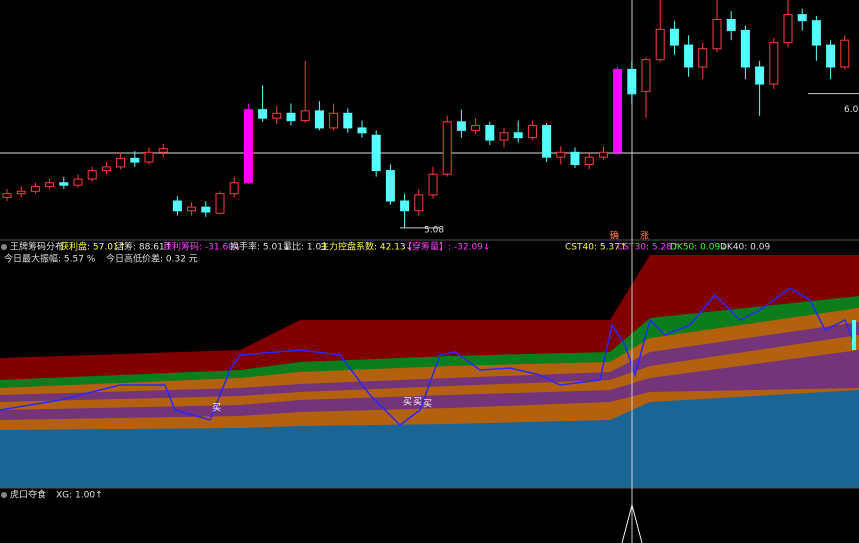 This screenshot has height=543, width=859. I want to click on panel-value: XG: 1.00↑, so click(79, 496).